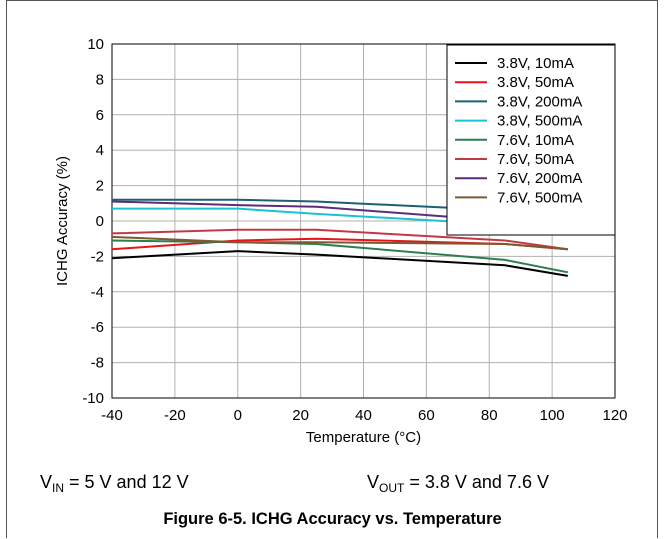  Describe the element at coordinates (95, 44) in the screenshot. I see `y-tick-label: 10` at that location.